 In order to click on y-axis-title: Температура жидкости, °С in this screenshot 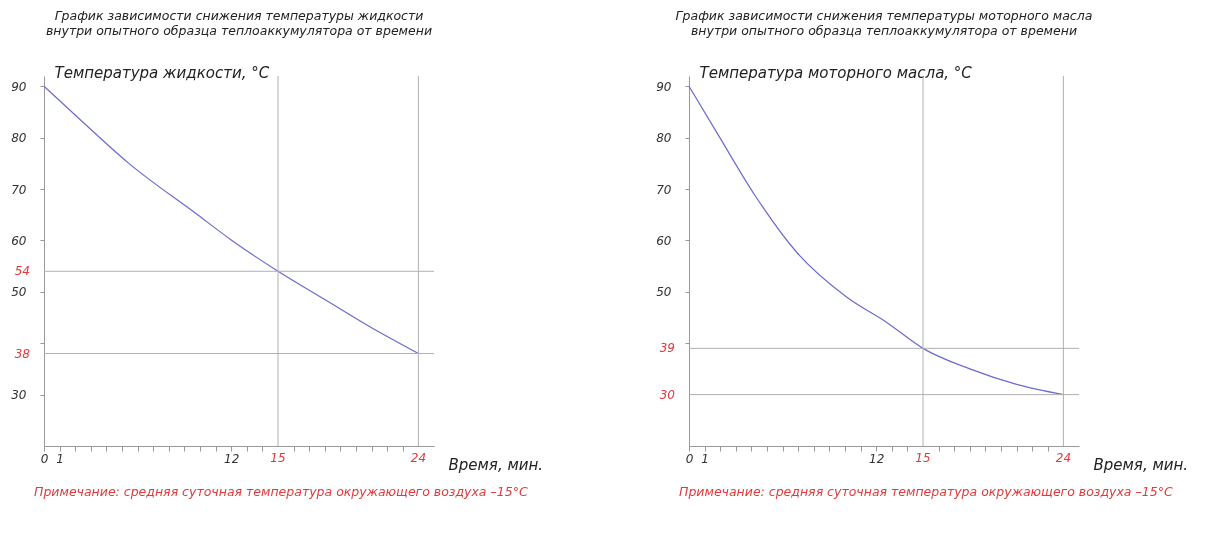, I will do `click(162, 72)`.